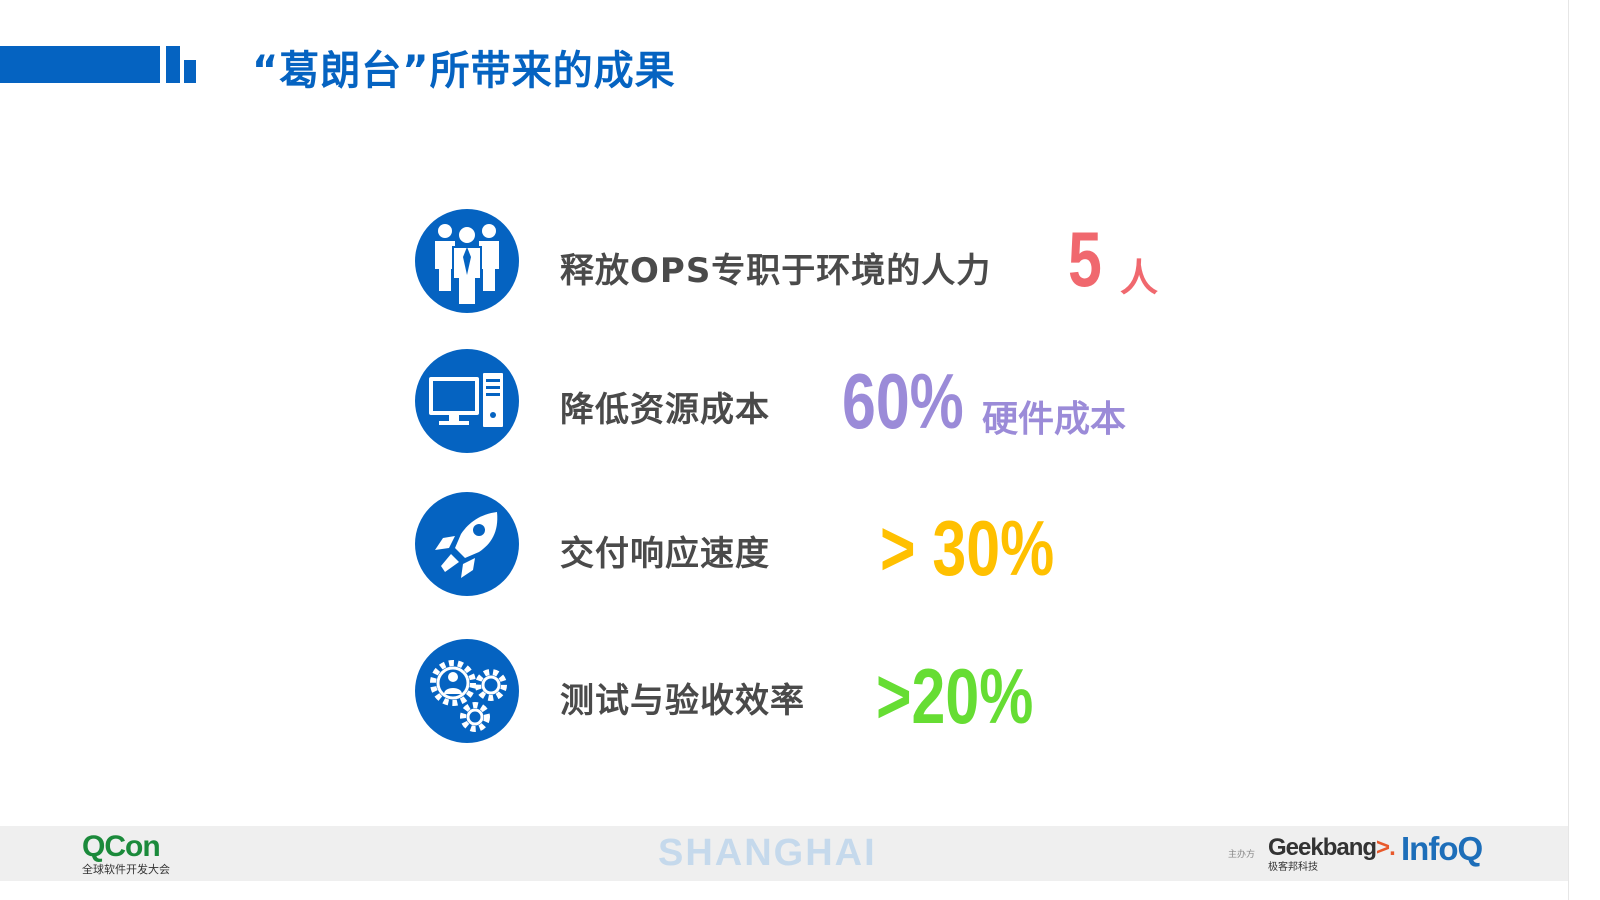 The image size is (1600, 900). Describe the element at coordinates (1242, 855) in the screenshot. I see `host-label: 主办方` at that location.